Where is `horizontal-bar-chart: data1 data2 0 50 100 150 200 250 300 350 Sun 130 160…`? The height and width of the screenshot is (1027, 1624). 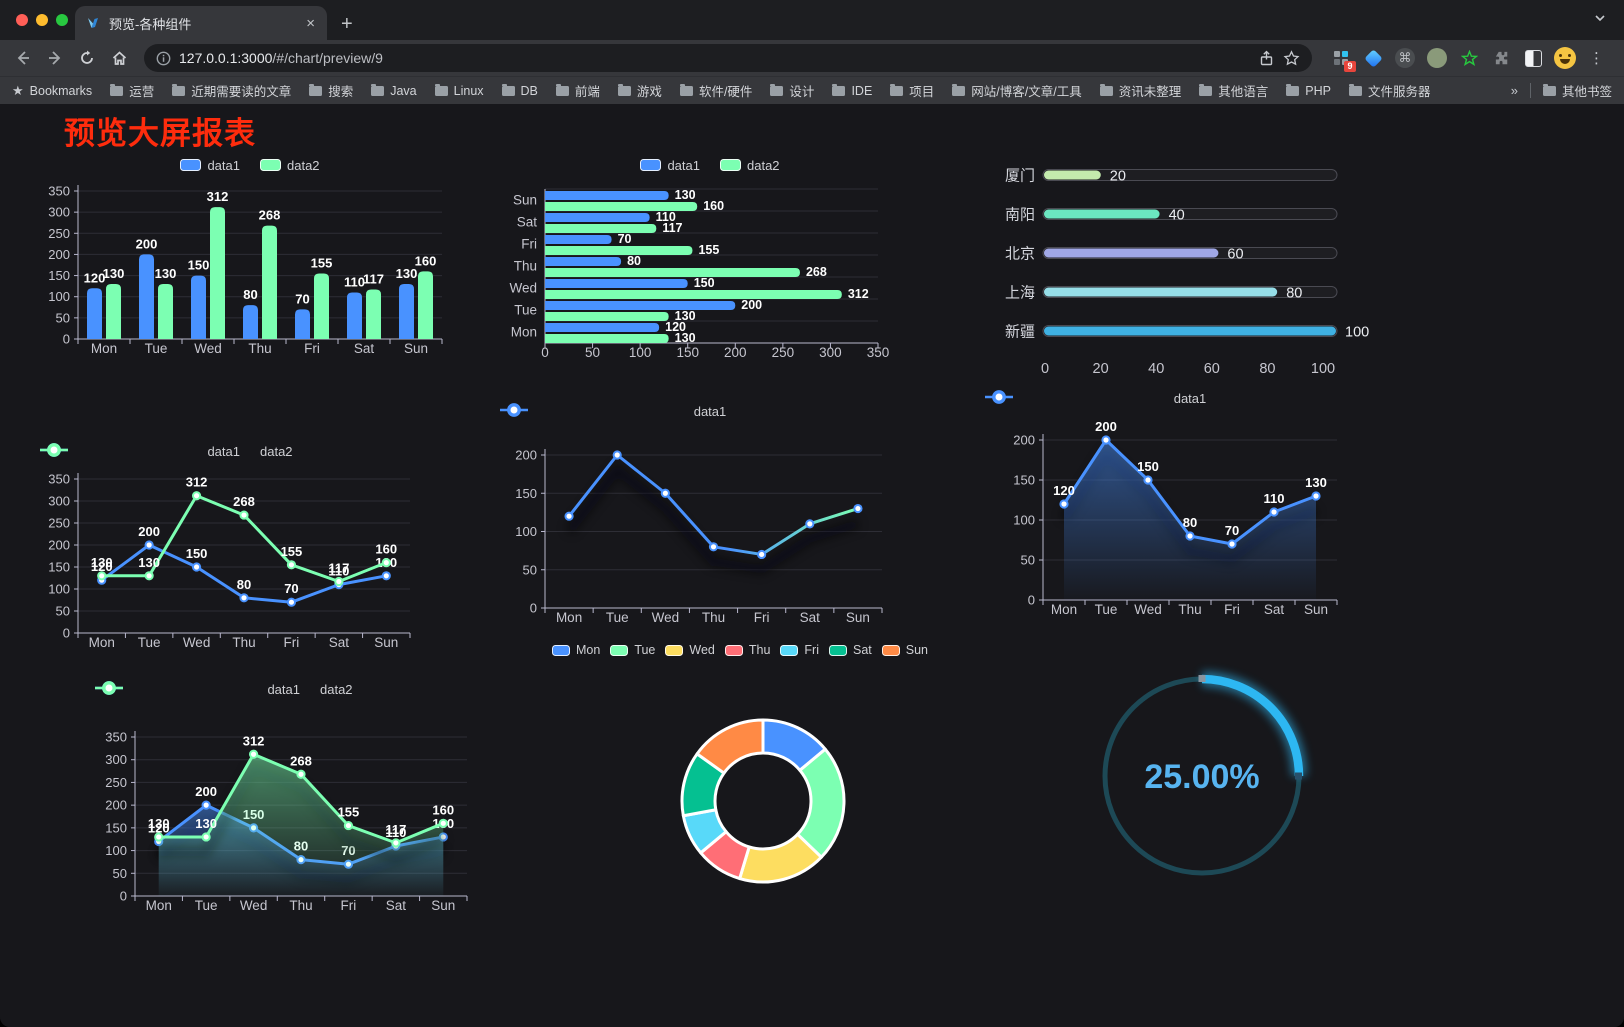
horizontal-bar-chart: data1 data2 0 50 100 150 200 250 300 350 Sun 130 160… is located at coordinates (710, 266).